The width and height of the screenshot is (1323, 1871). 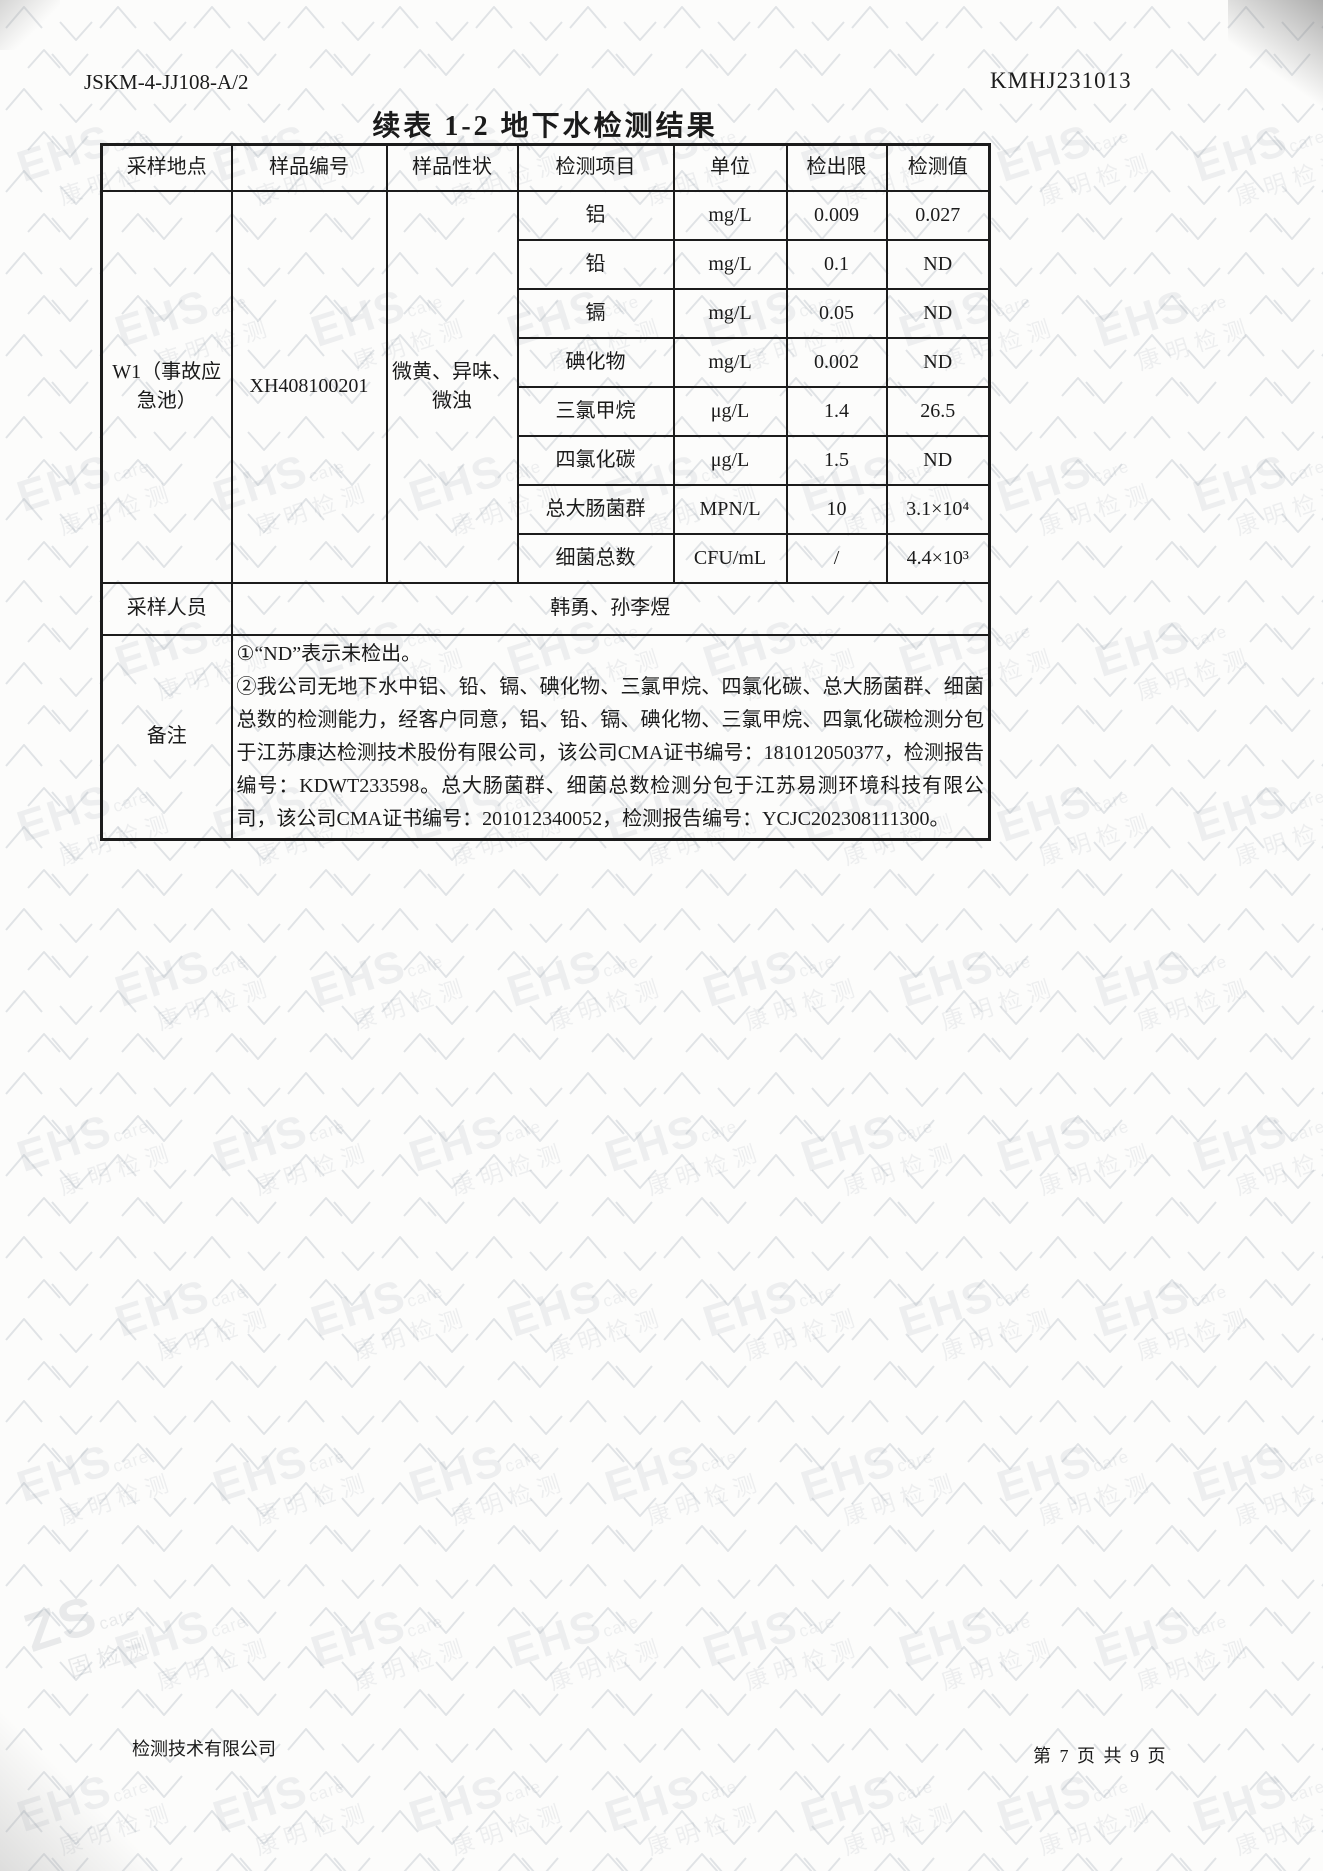 What do you see at coordinates (730, 167) in the screenshot?
I see `column-header: 单位` at bounding box center [730, 167].